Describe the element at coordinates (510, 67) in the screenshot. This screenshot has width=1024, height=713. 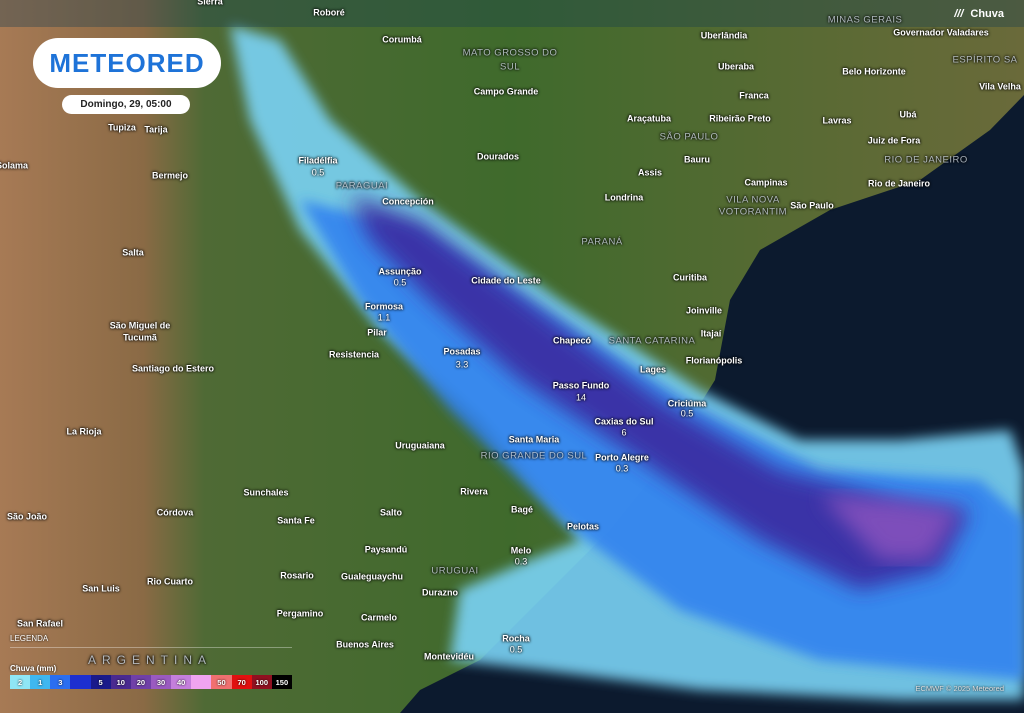
I see `region-label: SUL` at that location.